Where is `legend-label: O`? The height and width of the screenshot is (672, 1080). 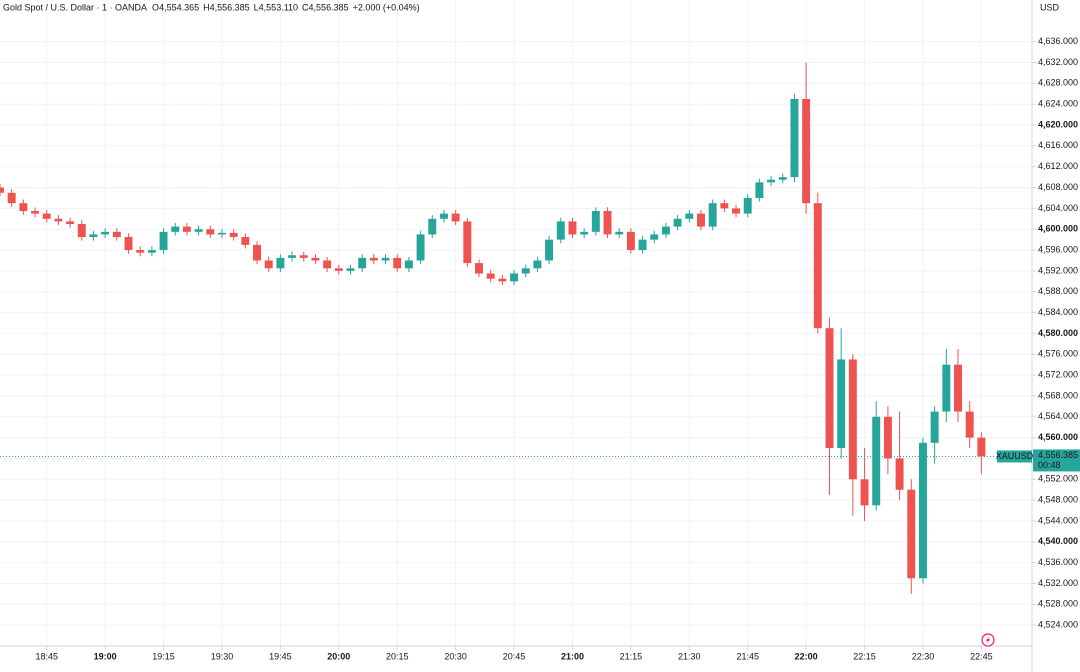 legend-label: O is located at coordinates (155, 7).